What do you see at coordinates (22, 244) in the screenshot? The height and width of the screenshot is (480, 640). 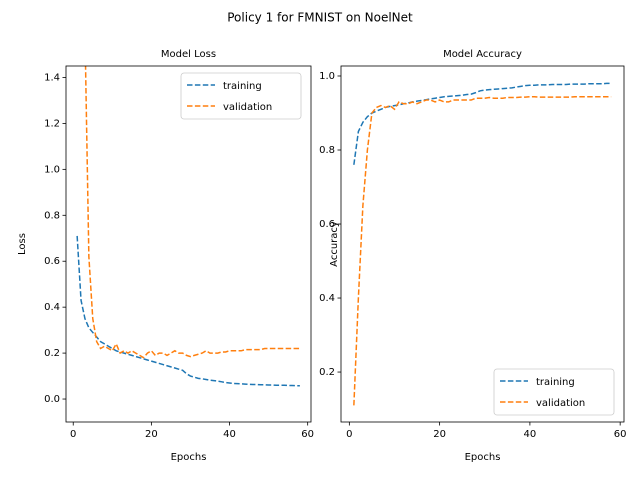 I see `y-axis-label: Loss` at bounding box center [22, 244].